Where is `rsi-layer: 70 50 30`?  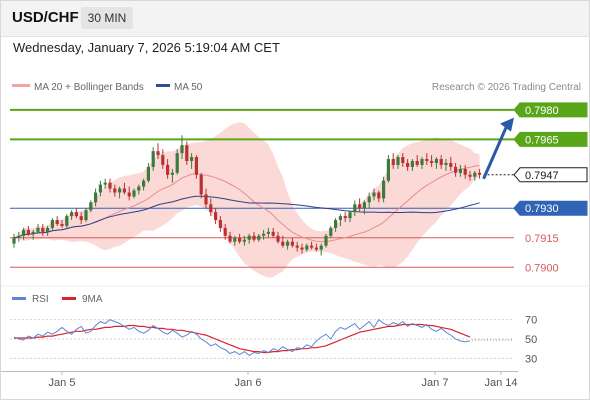 rsi-layer: 70 50 30 is located at coordinates (273, 340).